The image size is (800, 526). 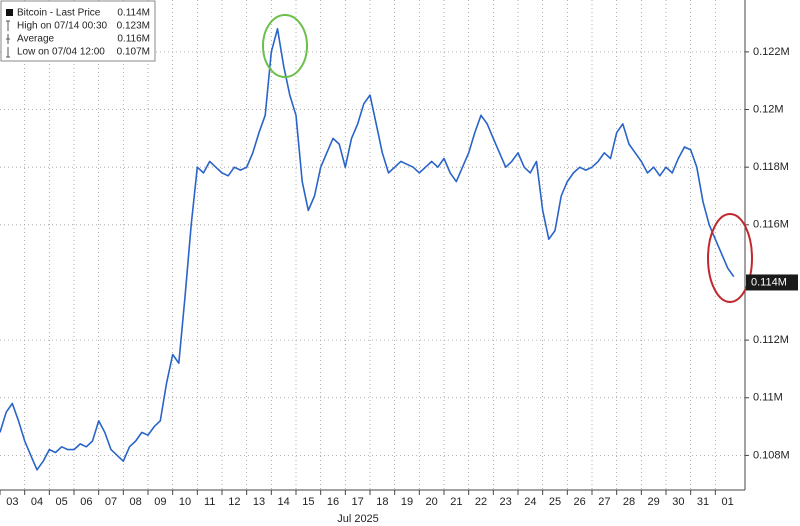 I want to click on legend-swatch, so click(x=9, y=12).